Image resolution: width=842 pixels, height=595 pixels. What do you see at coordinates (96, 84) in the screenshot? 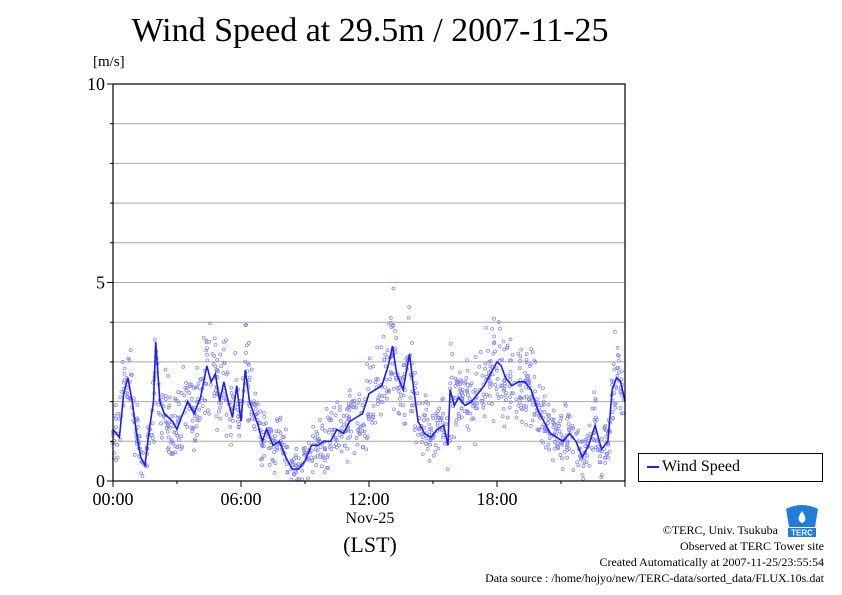
I see `y-tick-label: 10` at bounding box center [96, 84].